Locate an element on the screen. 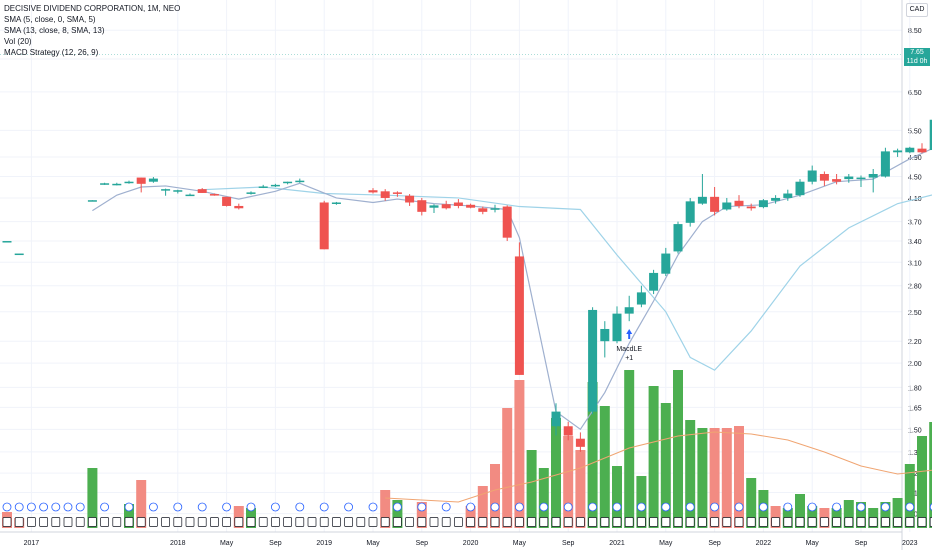 This screenshot has width=932, height=550. volume-legend: Vol (20) is located at coordinates (18, 41).